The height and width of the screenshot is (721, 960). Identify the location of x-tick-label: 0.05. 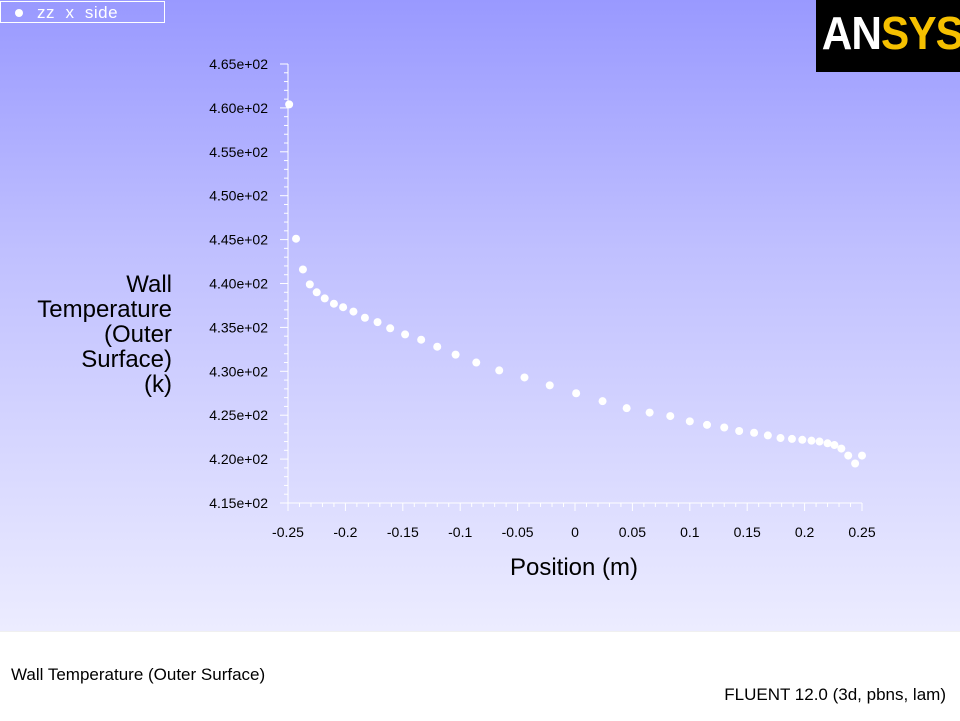
(632, 532).